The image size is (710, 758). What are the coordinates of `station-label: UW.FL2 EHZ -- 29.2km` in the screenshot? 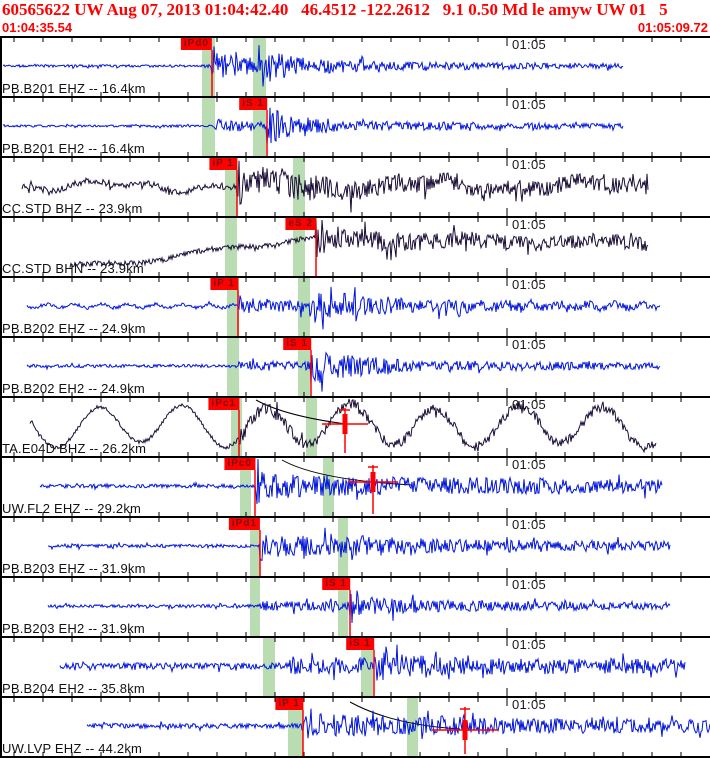 It's located at (72, 508).